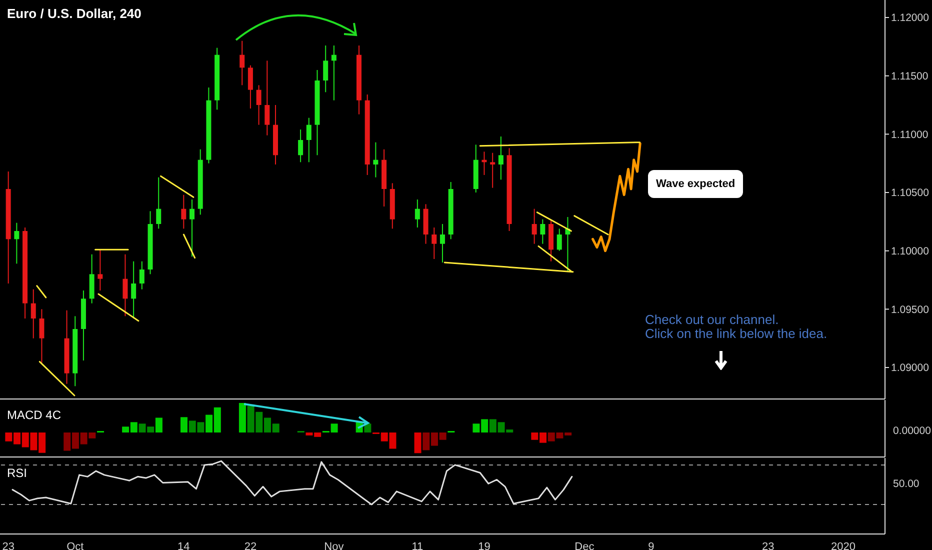  What do you see at coordinates (909, 76) in the screenshot?
I see `y-tick-label: 1.11500` at bounding box center [909, 76].